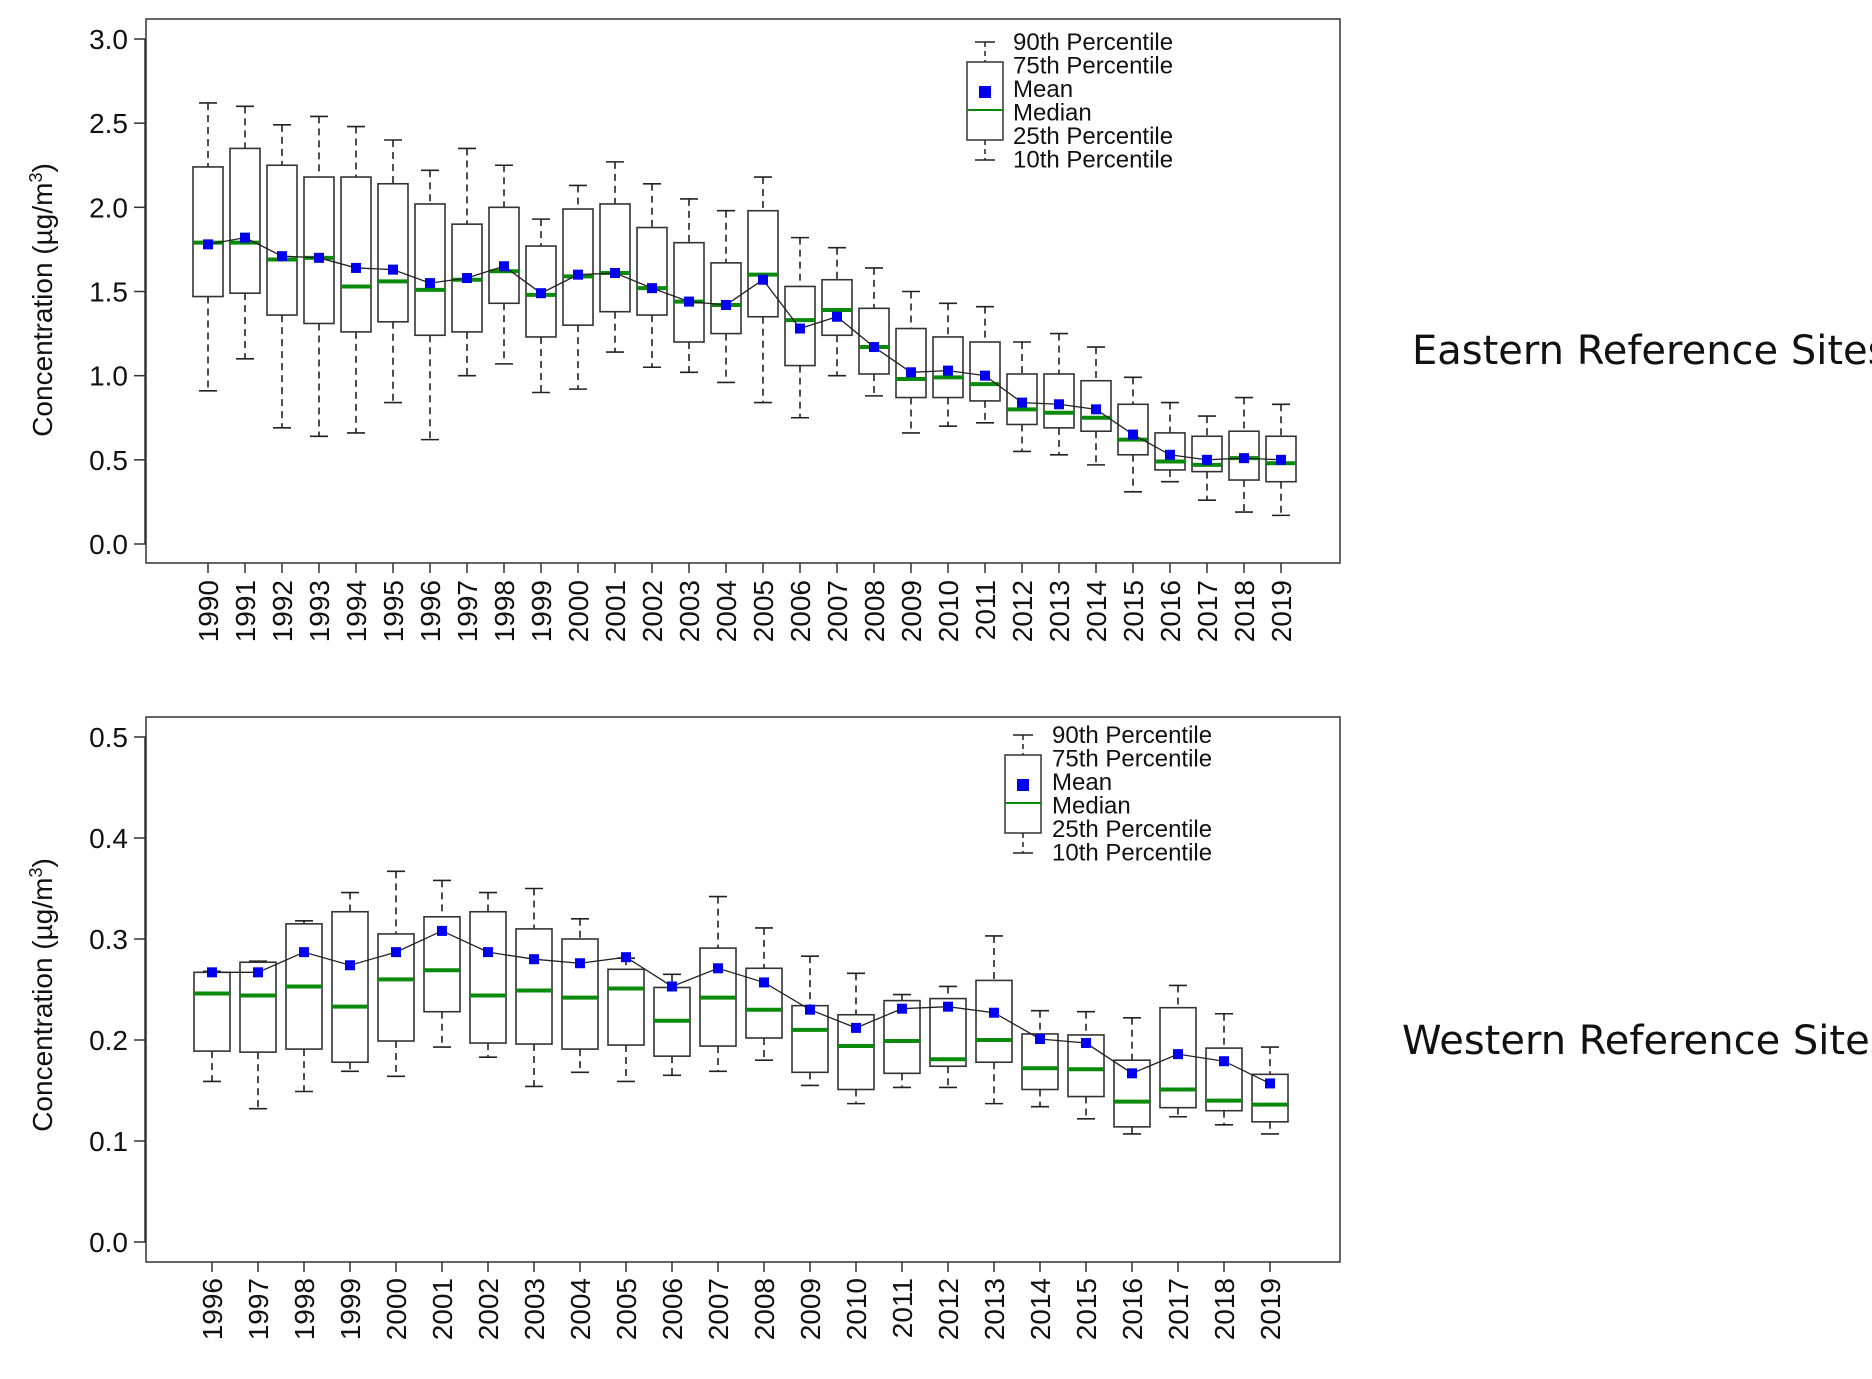 The width and height of the screenshot is (1872, 1379). I want to click on box-2017, so click(1207, 458).